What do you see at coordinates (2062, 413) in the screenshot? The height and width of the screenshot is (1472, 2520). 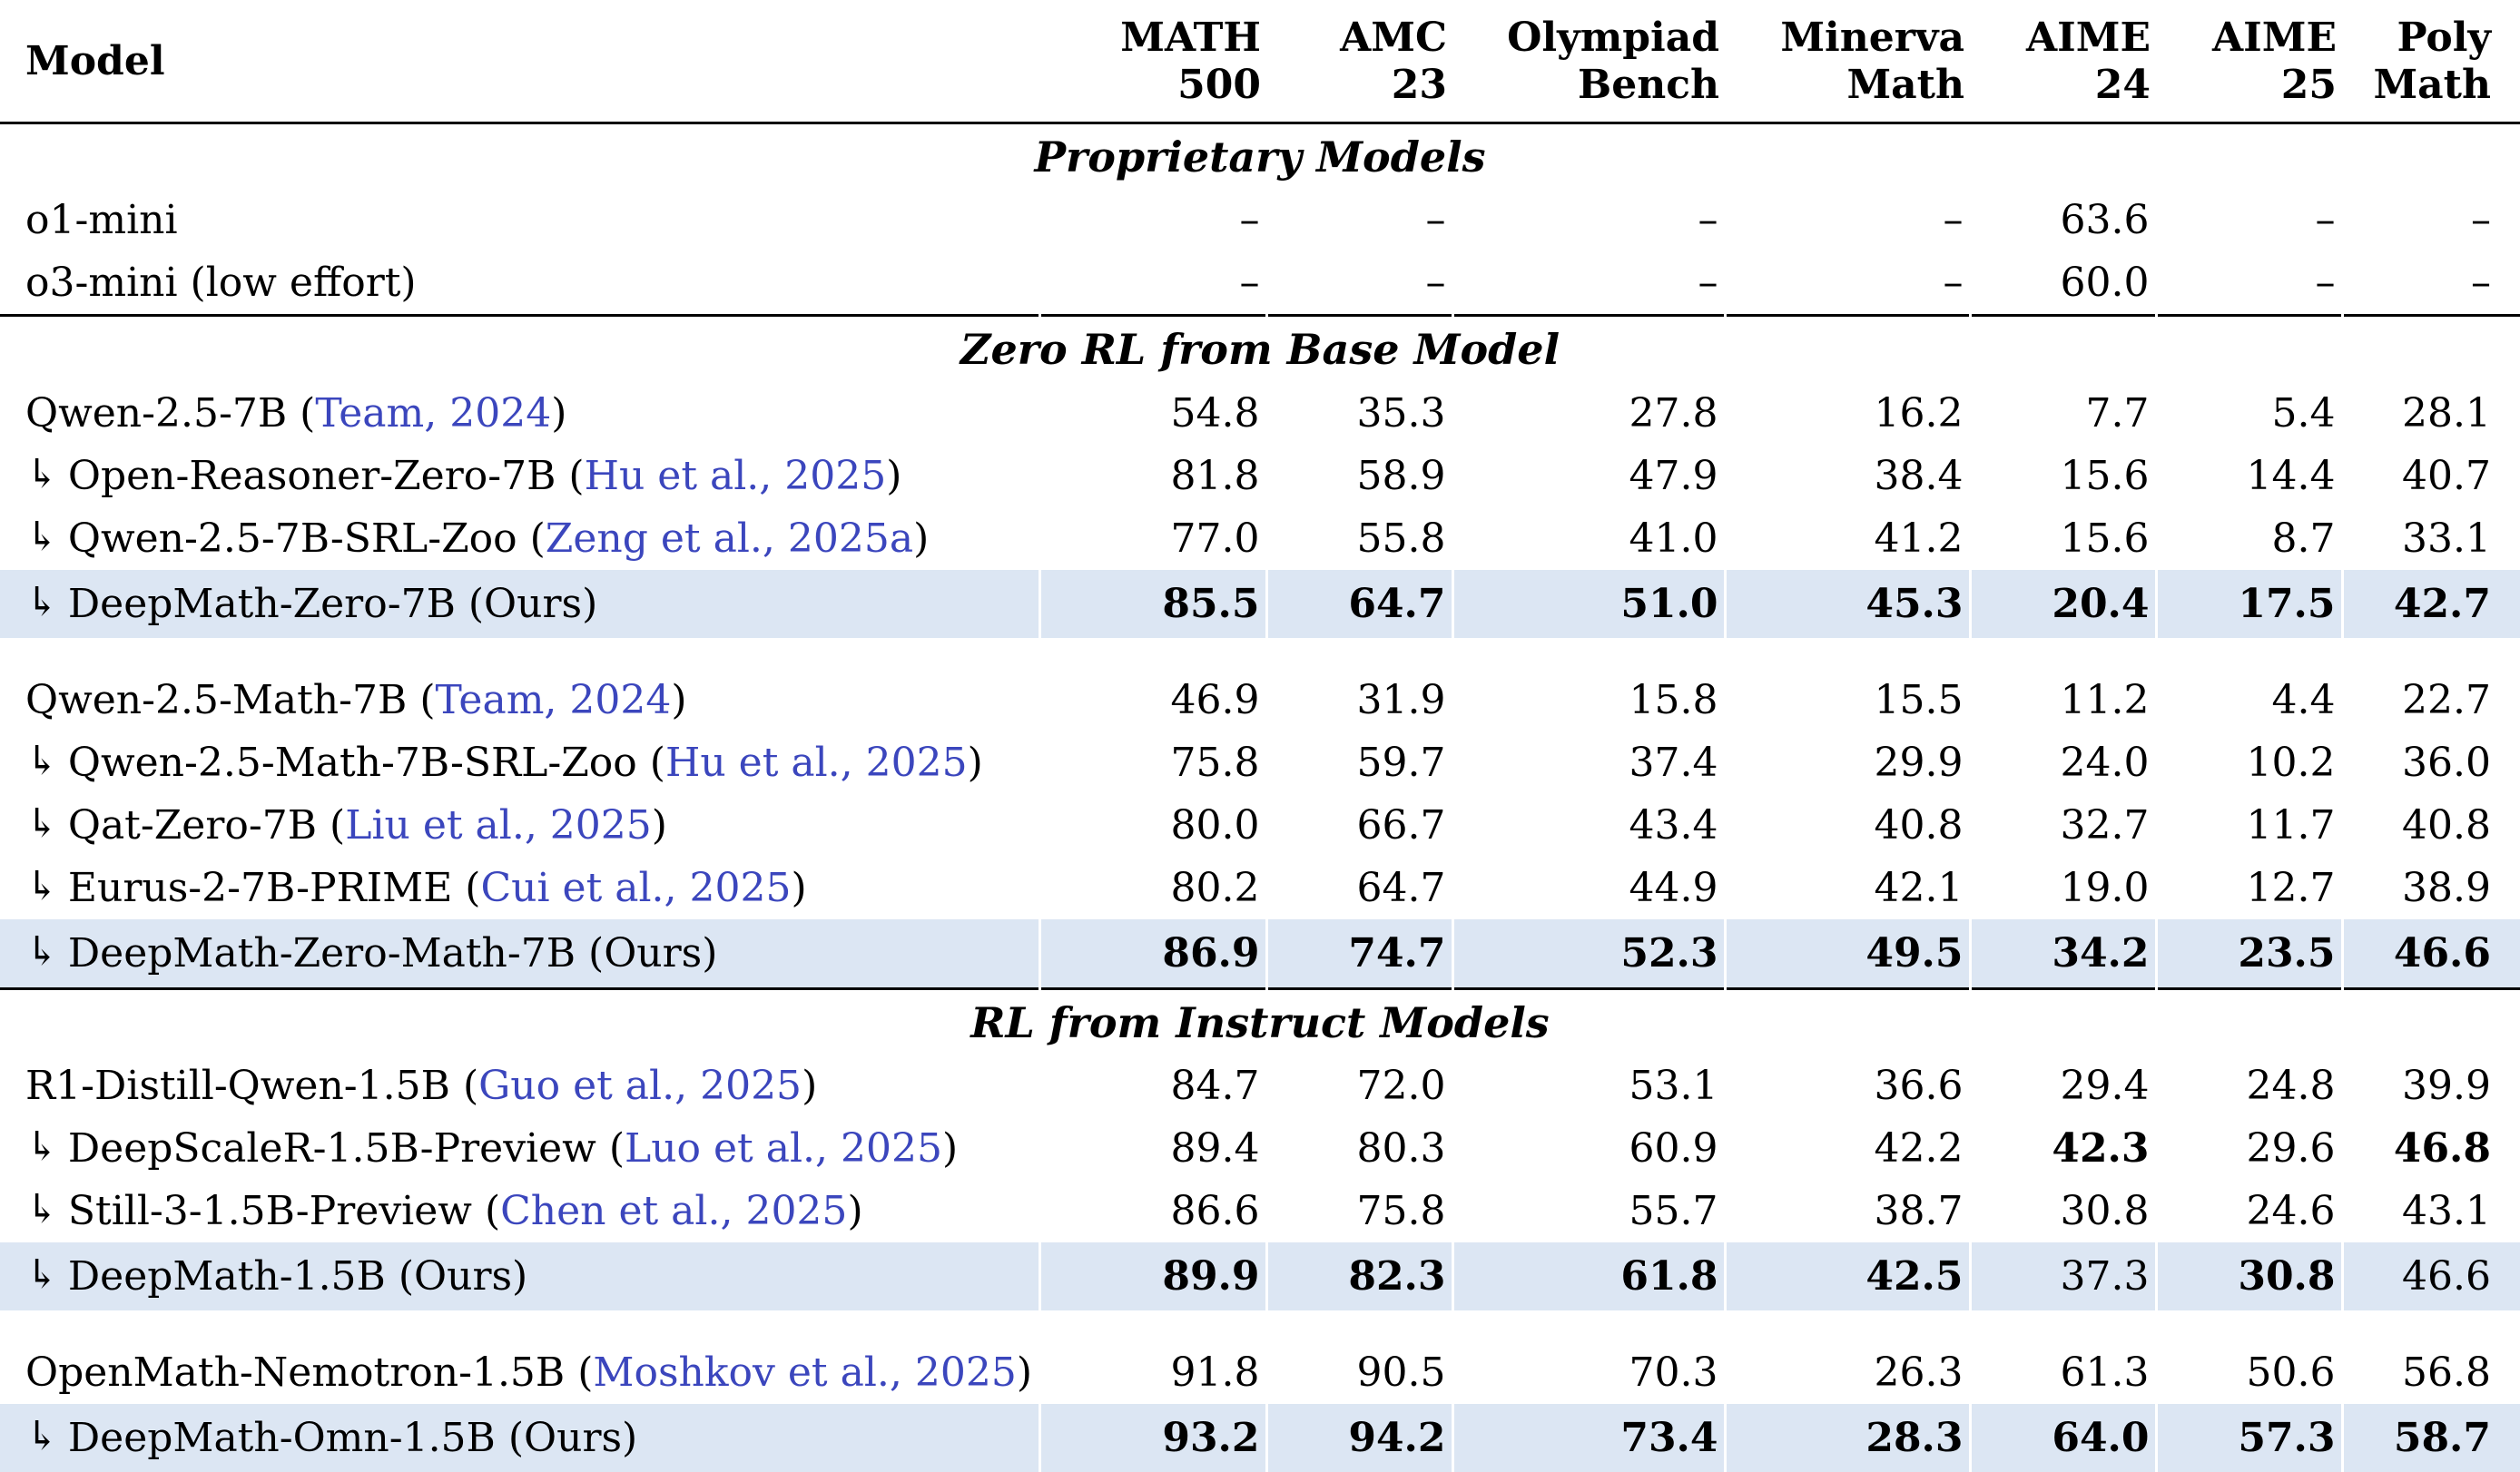 I see `value-cell: 7.7` at bounding box center [2062, 413].